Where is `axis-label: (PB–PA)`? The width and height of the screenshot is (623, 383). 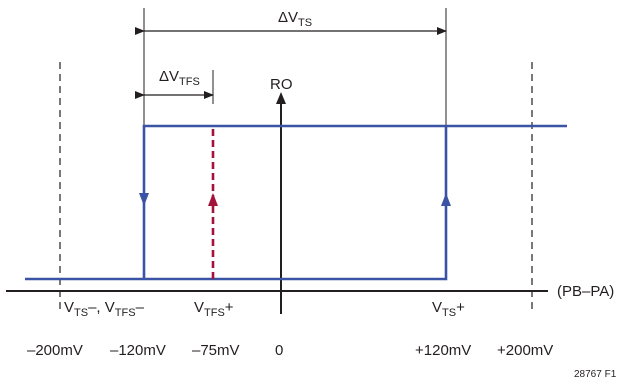 axis-label: (PB–PA) is located at coordinates (585, 291).